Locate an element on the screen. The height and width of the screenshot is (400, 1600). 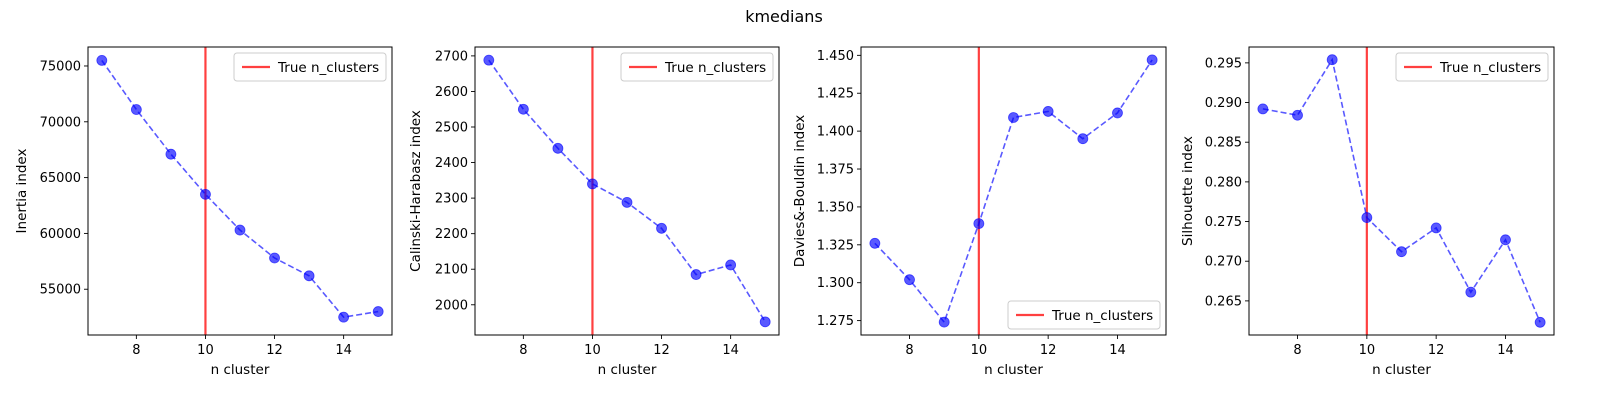
y-tick-label: 1.425 is located at coordinates (835, 94).